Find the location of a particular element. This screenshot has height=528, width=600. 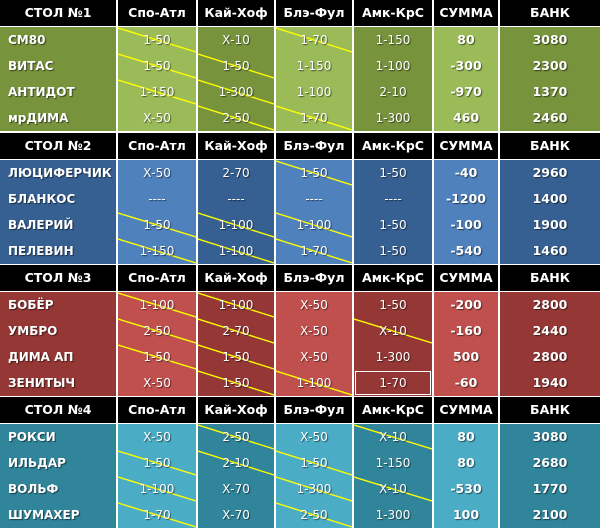

player-name-text: ВИТАС is located at coordinates (31, 66).